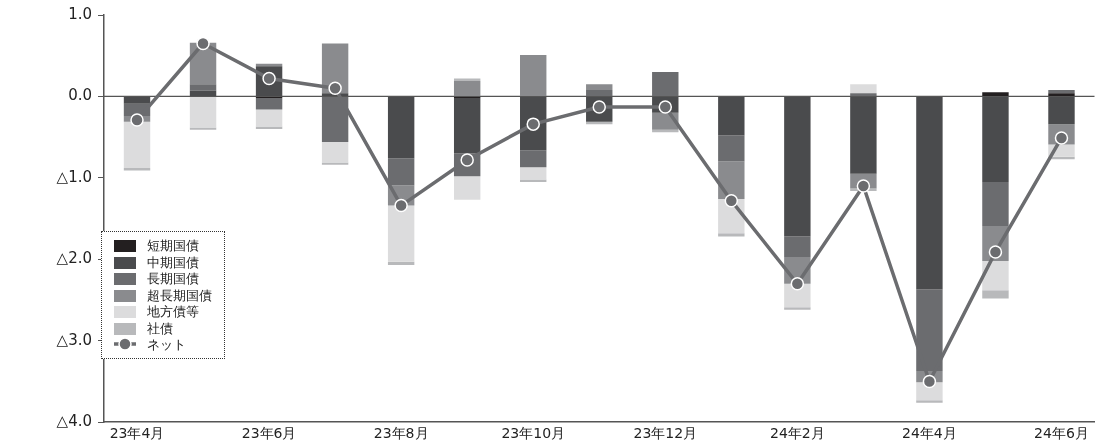 This screenshot has width=1102, height=447. I want to click on legend-label: 中期国債, so click(173, 262).